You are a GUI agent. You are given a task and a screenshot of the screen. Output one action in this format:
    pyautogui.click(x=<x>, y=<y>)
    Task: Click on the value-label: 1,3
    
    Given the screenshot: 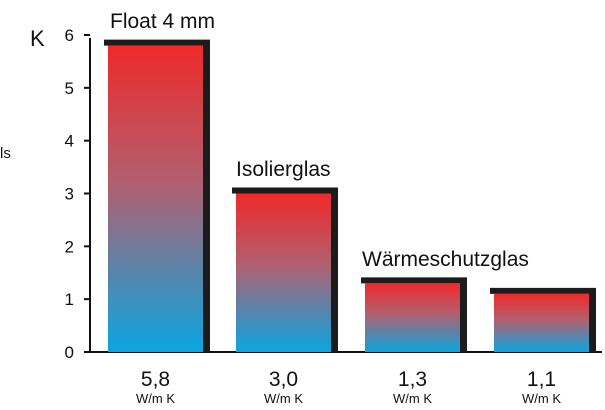 What is the action you would take?
    pyautogui.click(x=412, y=379)
    